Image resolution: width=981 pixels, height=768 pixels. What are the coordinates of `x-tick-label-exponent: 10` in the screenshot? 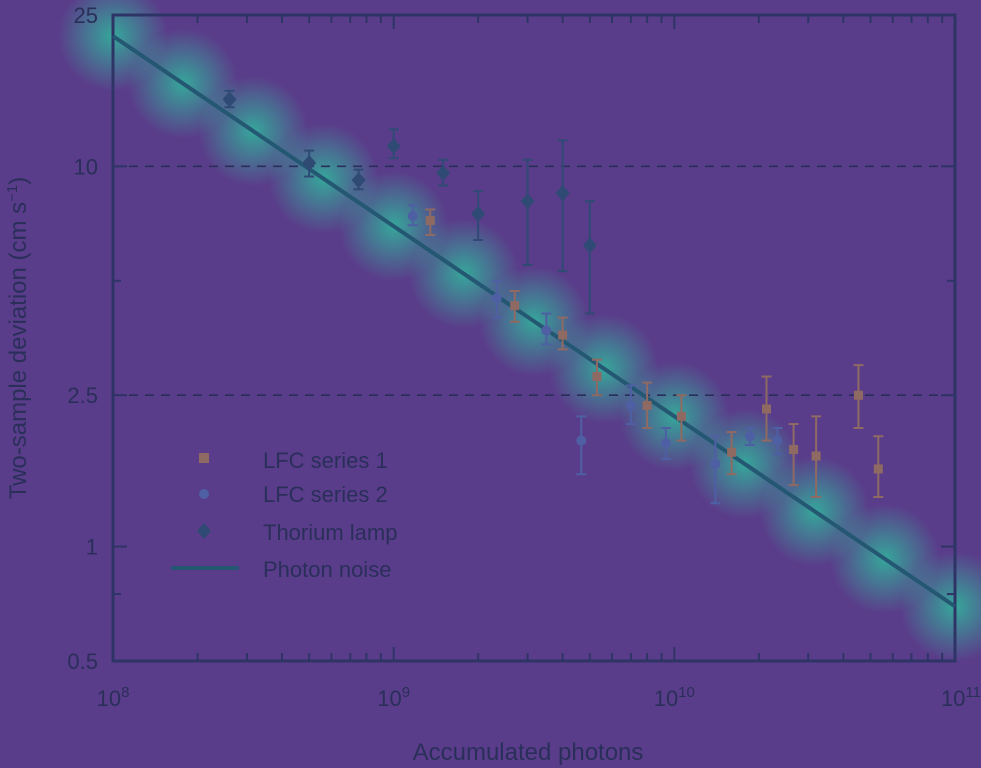 It's located at (686, 692).